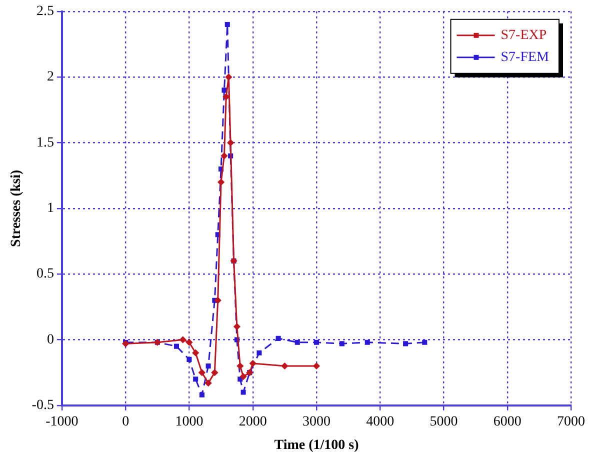 The width and height of the screenshot is (589, 462). What do you see at coordinates (45, 12) in the screenshot?
I see `y-tick-label: 2.5` at bounding box center [45, 12].